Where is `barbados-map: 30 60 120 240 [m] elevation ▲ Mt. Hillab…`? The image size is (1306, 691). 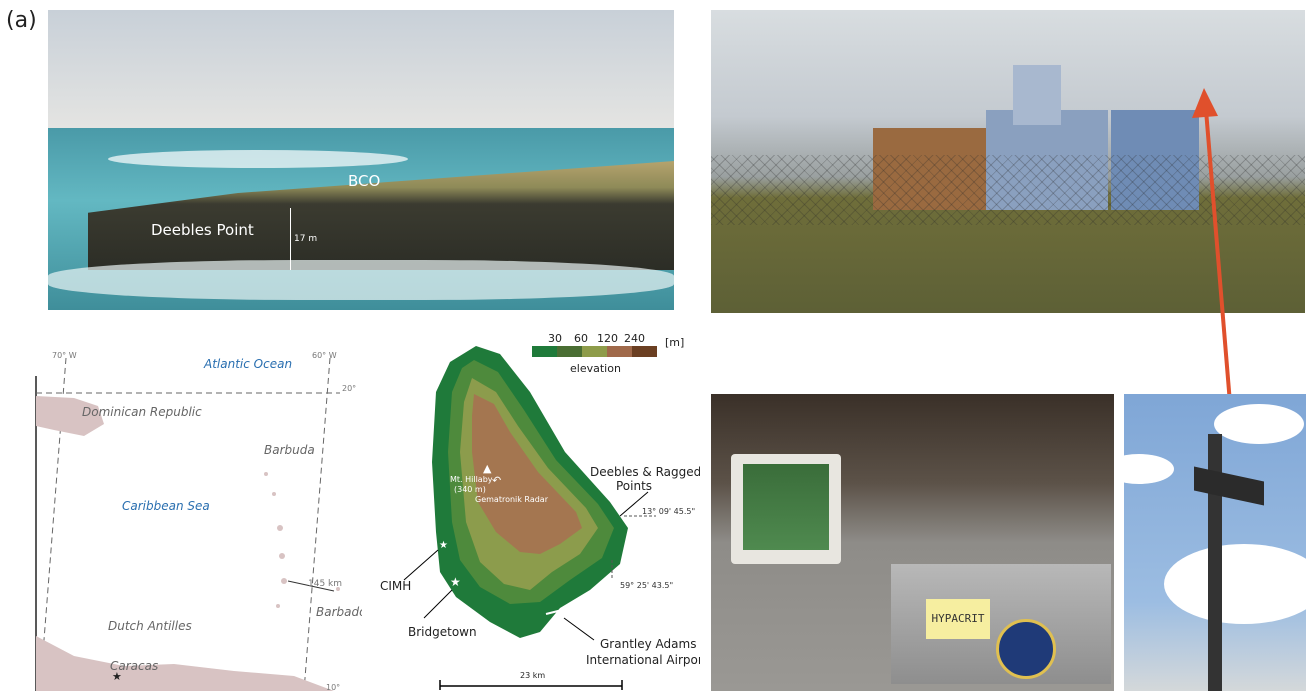 barbados-map: 30 60 120 240 [m] elevation ▲ Mt. Hillab… is located at coordinates (540, 511).